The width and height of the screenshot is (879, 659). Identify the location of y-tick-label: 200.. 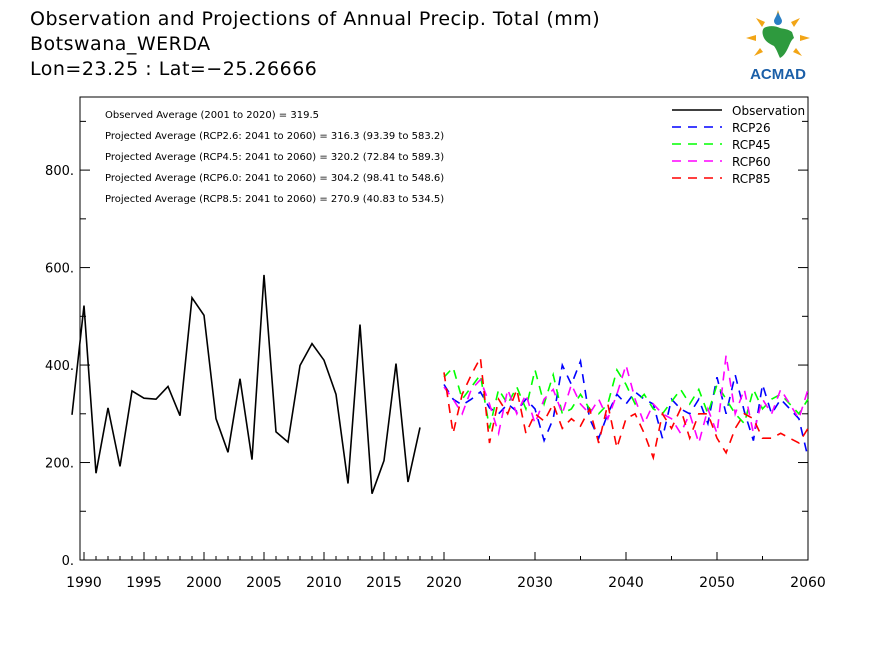
(59, 464).